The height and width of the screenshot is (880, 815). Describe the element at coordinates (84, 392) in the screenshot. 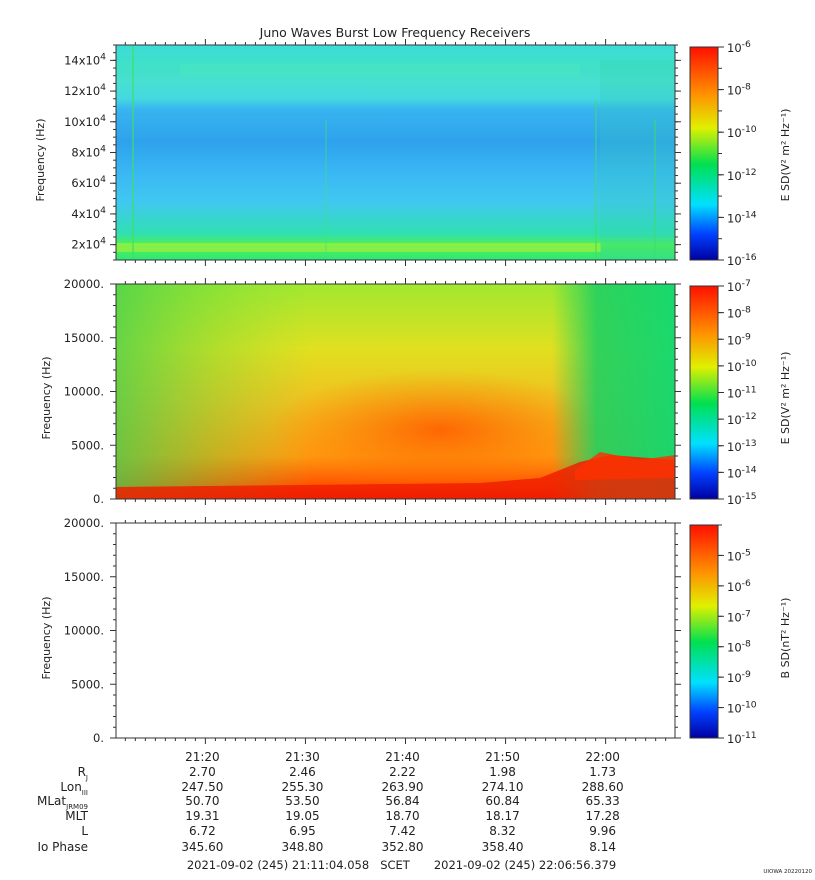

I see `panel-2-ytick-label: 10000.` at that location.